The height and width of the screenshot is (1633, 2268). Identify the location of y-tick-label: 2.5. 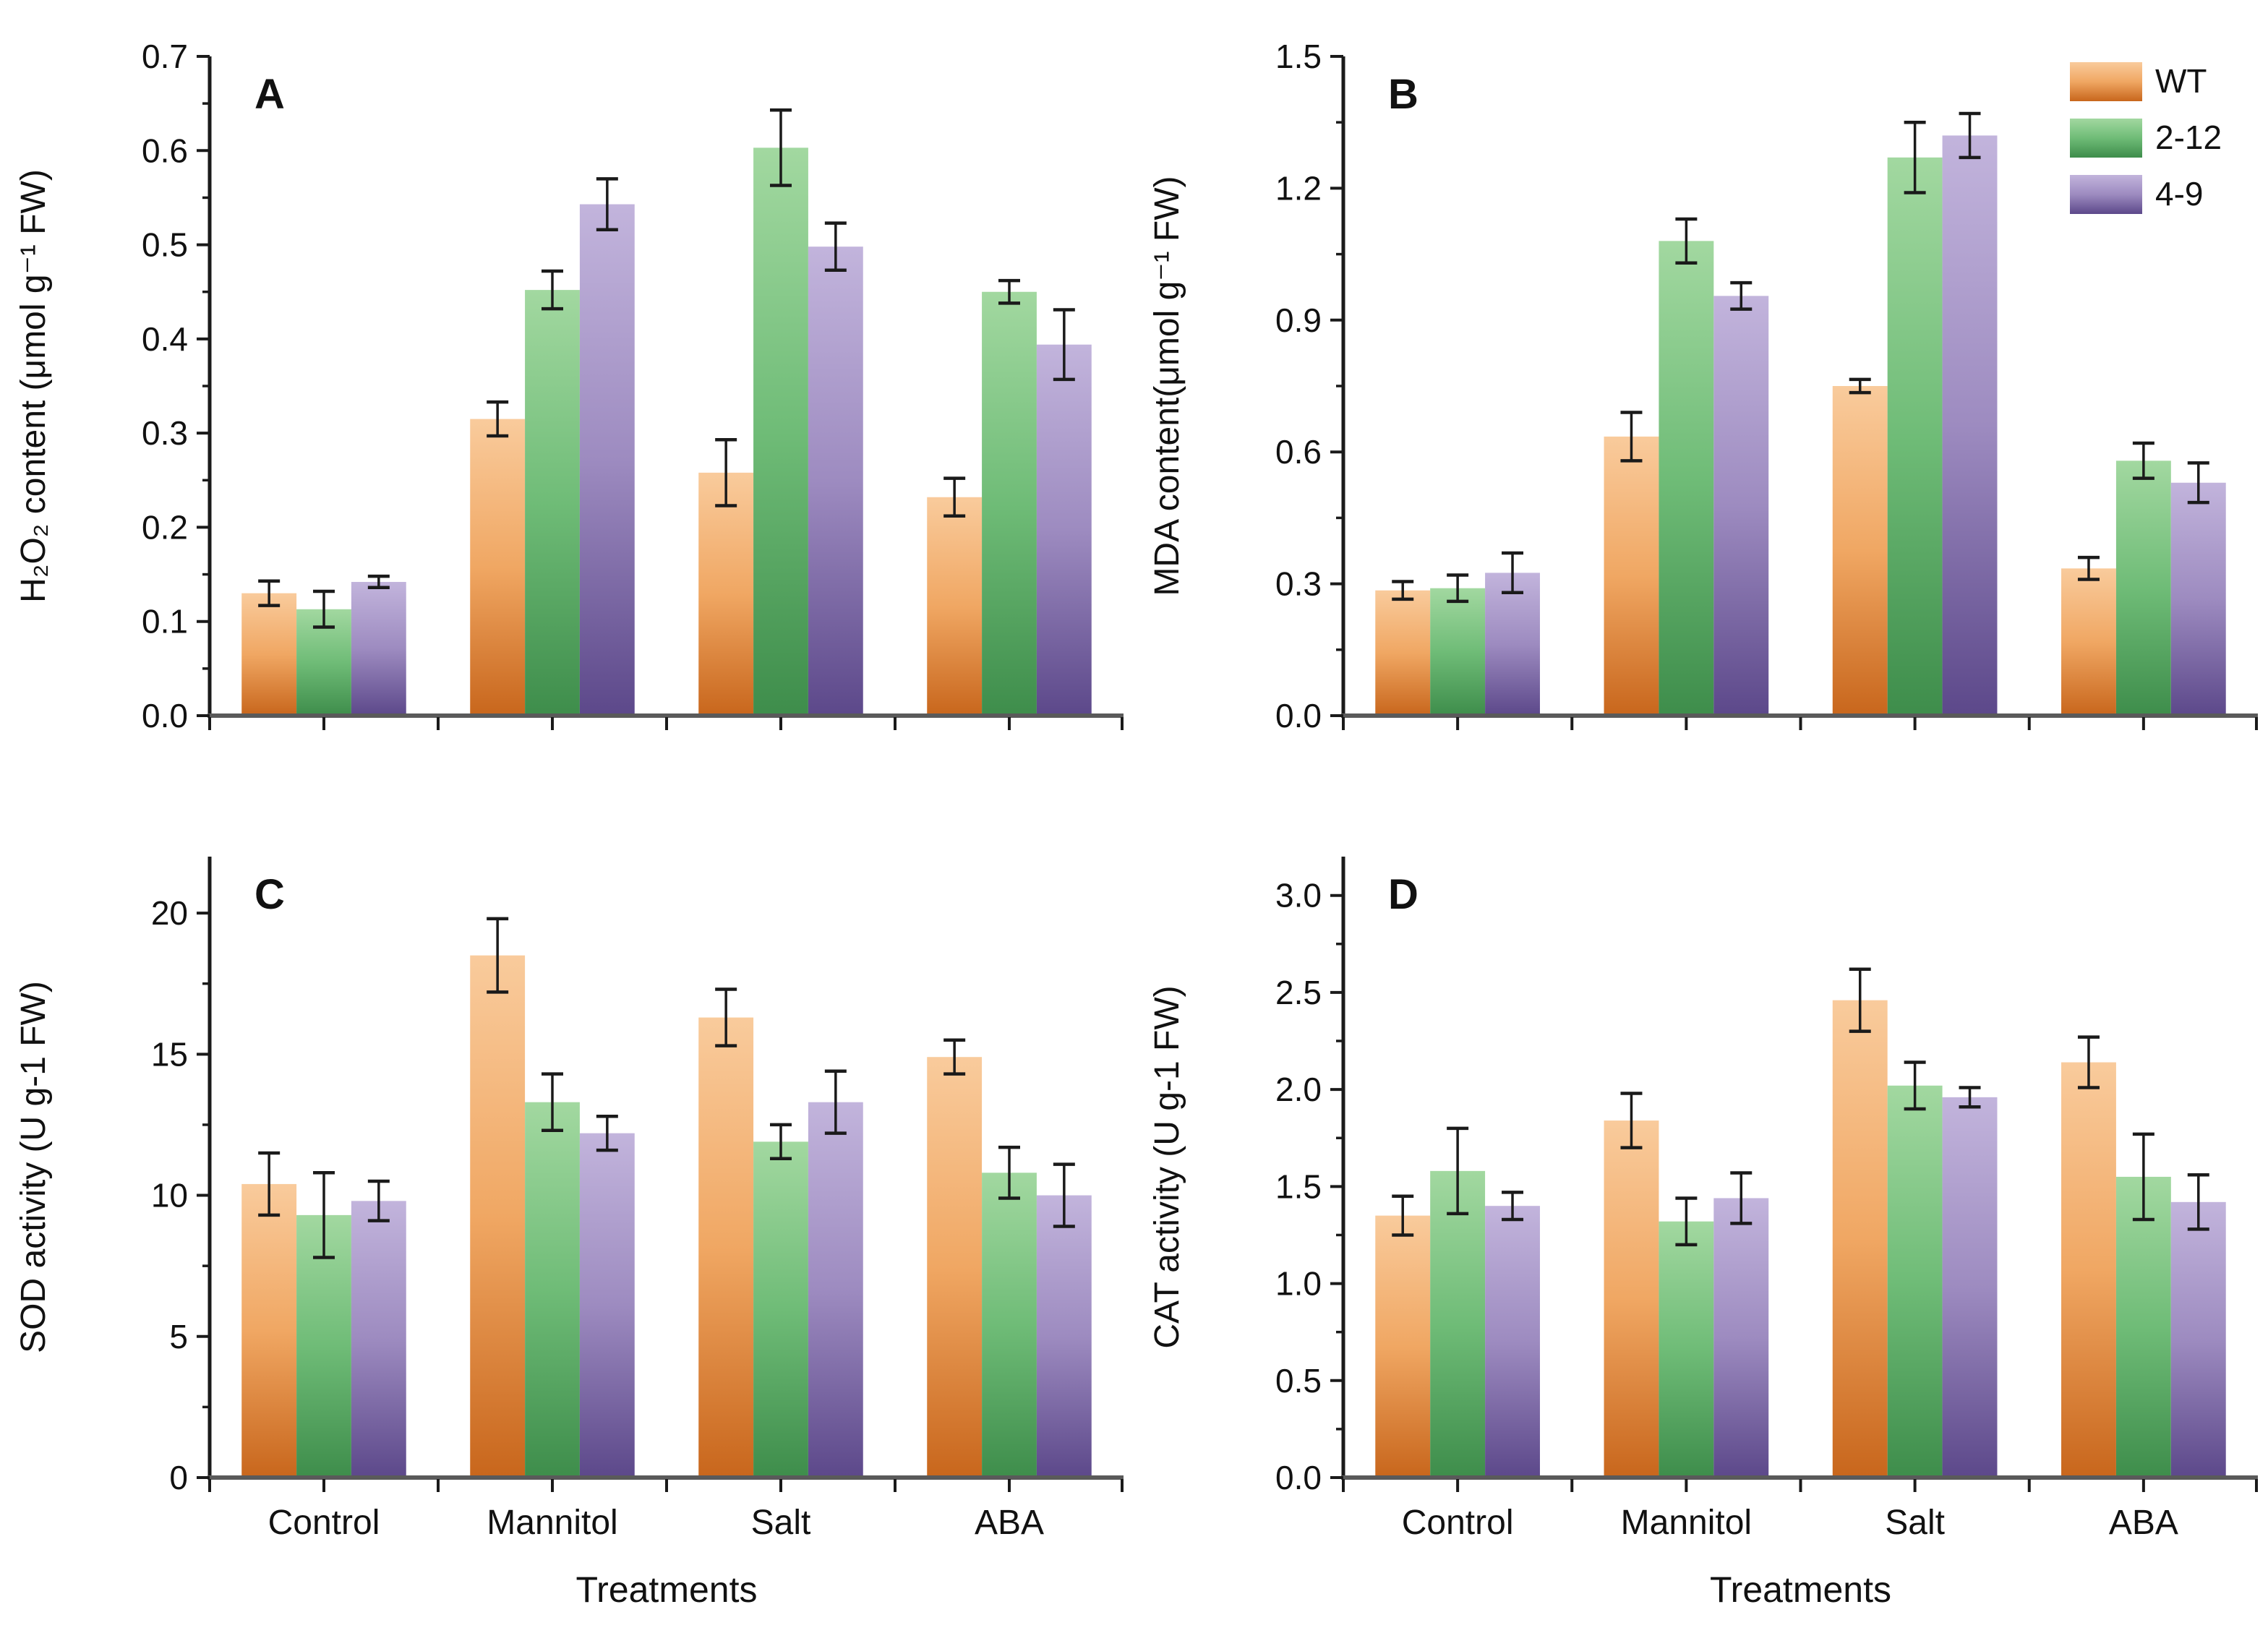
(1298, 992).